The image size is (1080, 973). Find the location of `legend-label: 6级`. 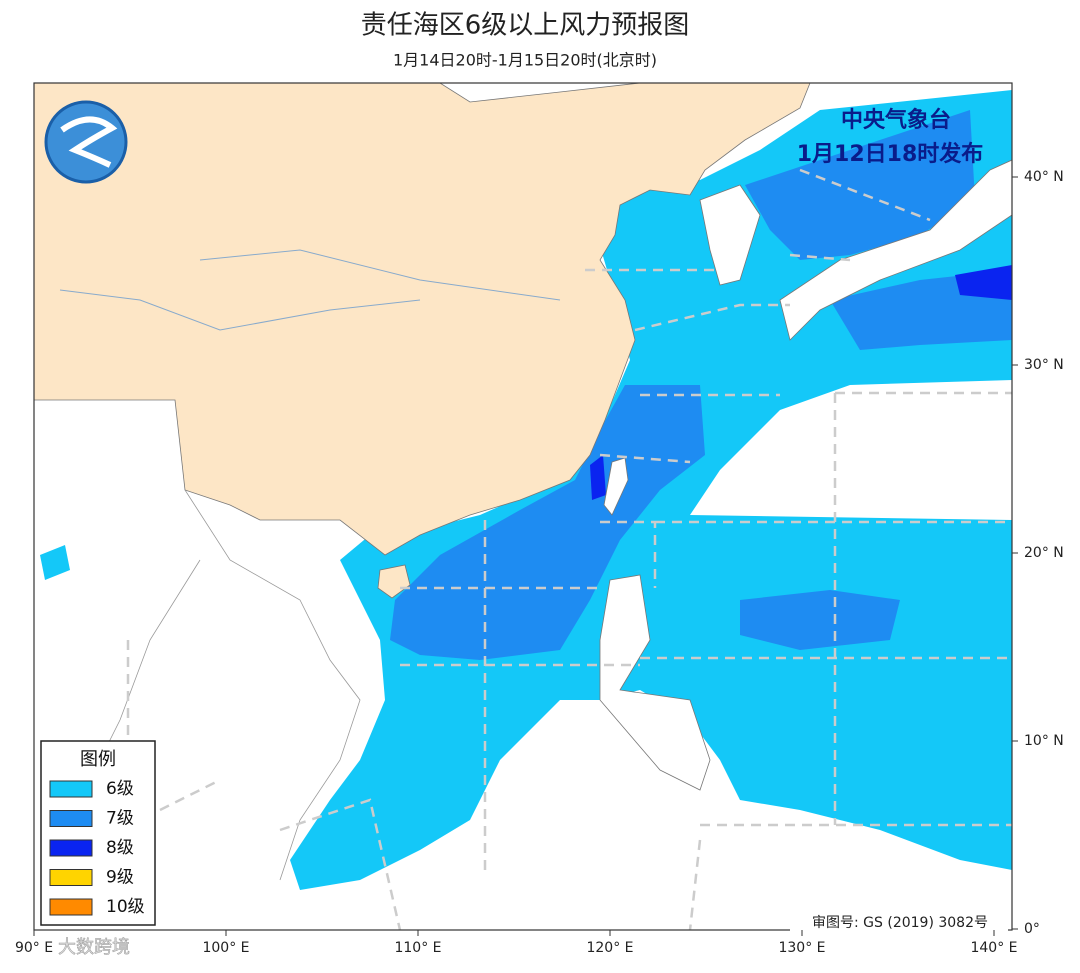

legend-label: 6级 is located at coordinates (120, 789).